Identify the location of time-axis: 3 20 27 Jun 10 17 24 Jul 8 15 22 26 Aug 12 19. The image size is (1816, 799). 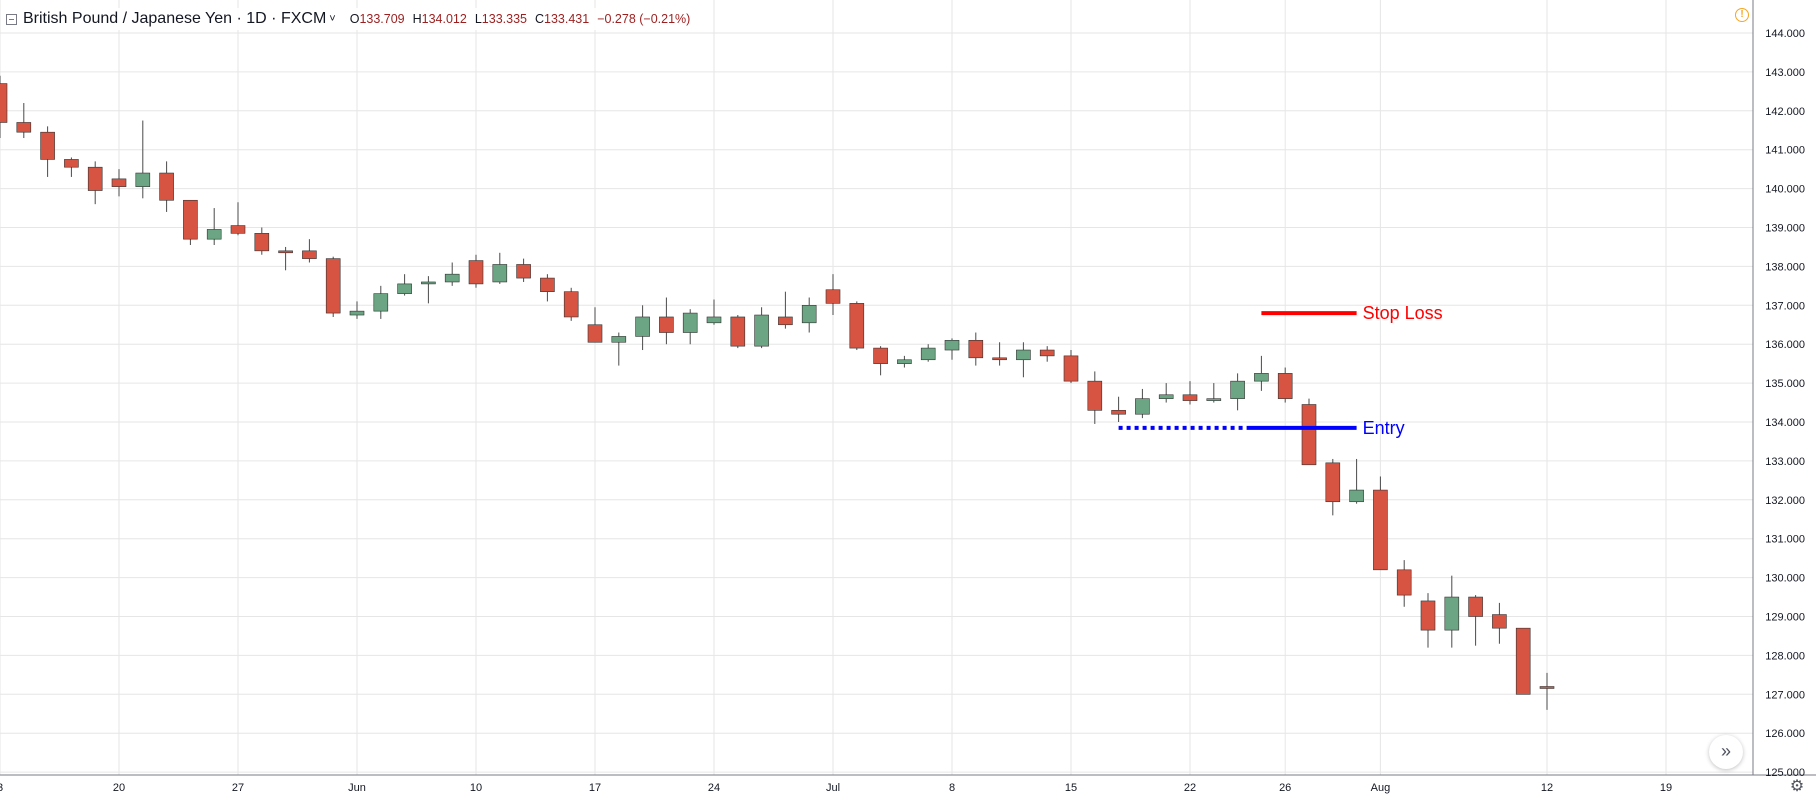
(836, 788).